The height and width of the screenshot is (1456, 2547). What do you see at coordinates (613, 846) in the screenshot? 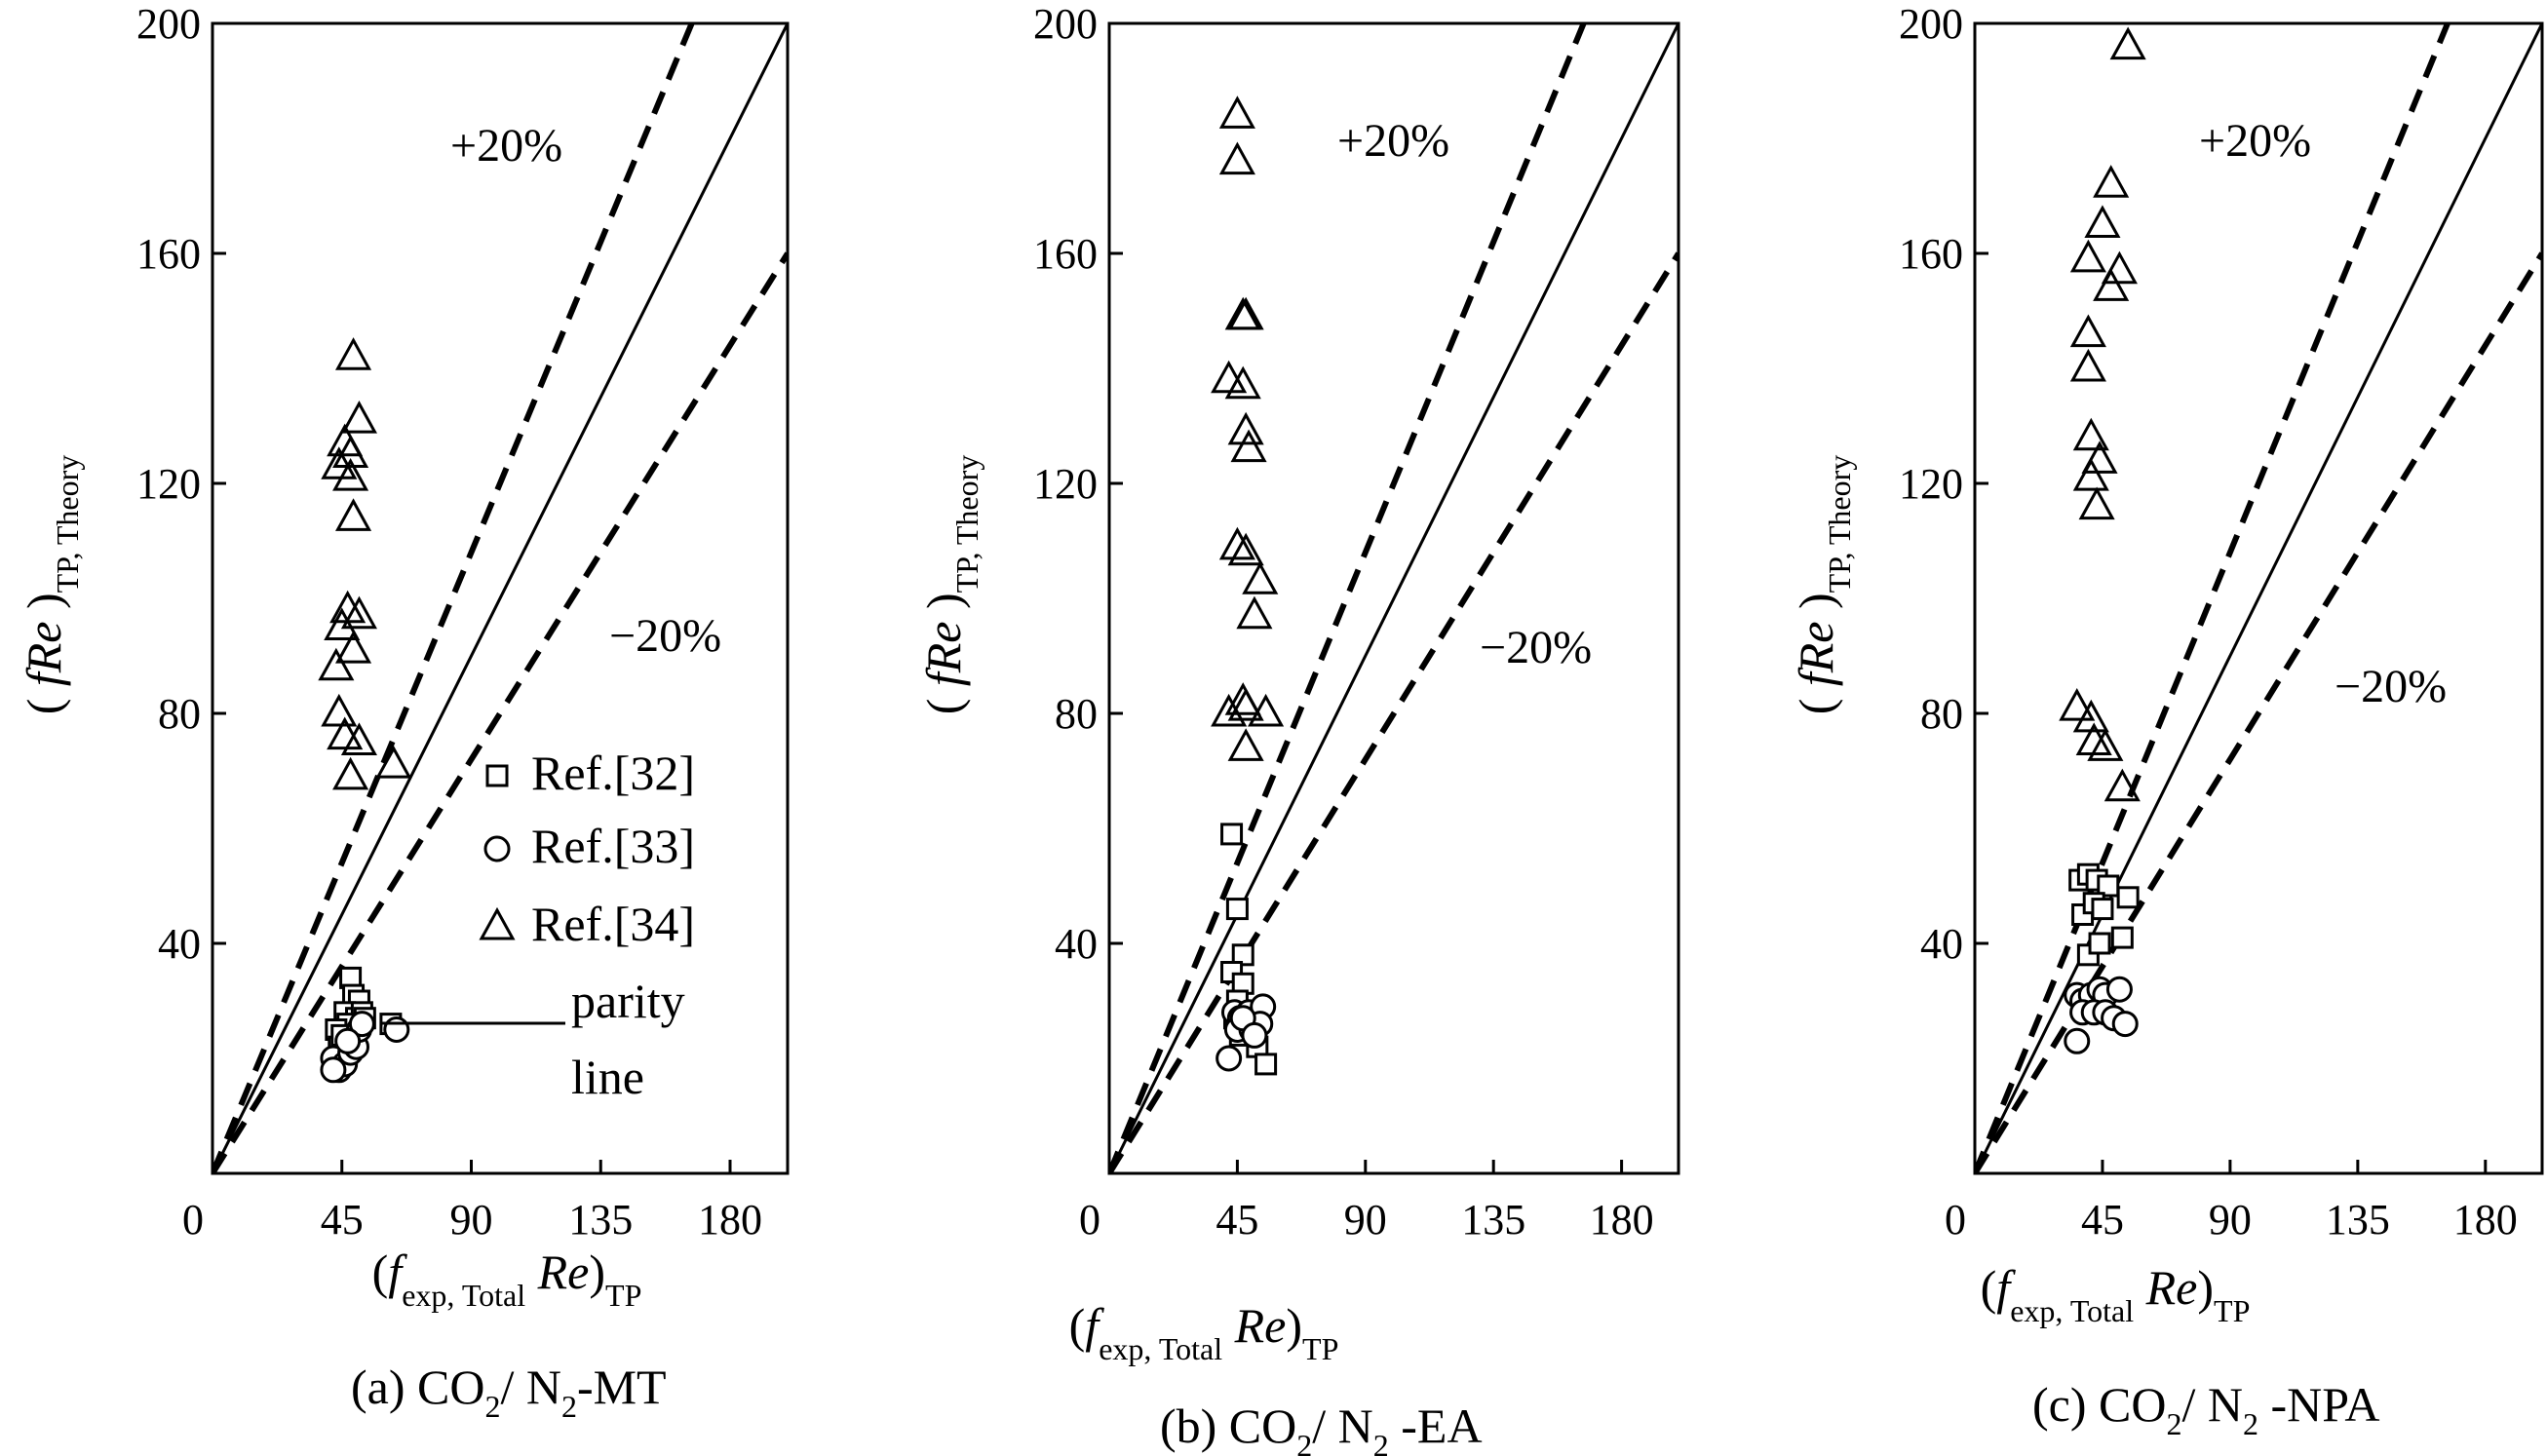
I see `legend-label: Ref.[33]` at bounding box center [613, 846].